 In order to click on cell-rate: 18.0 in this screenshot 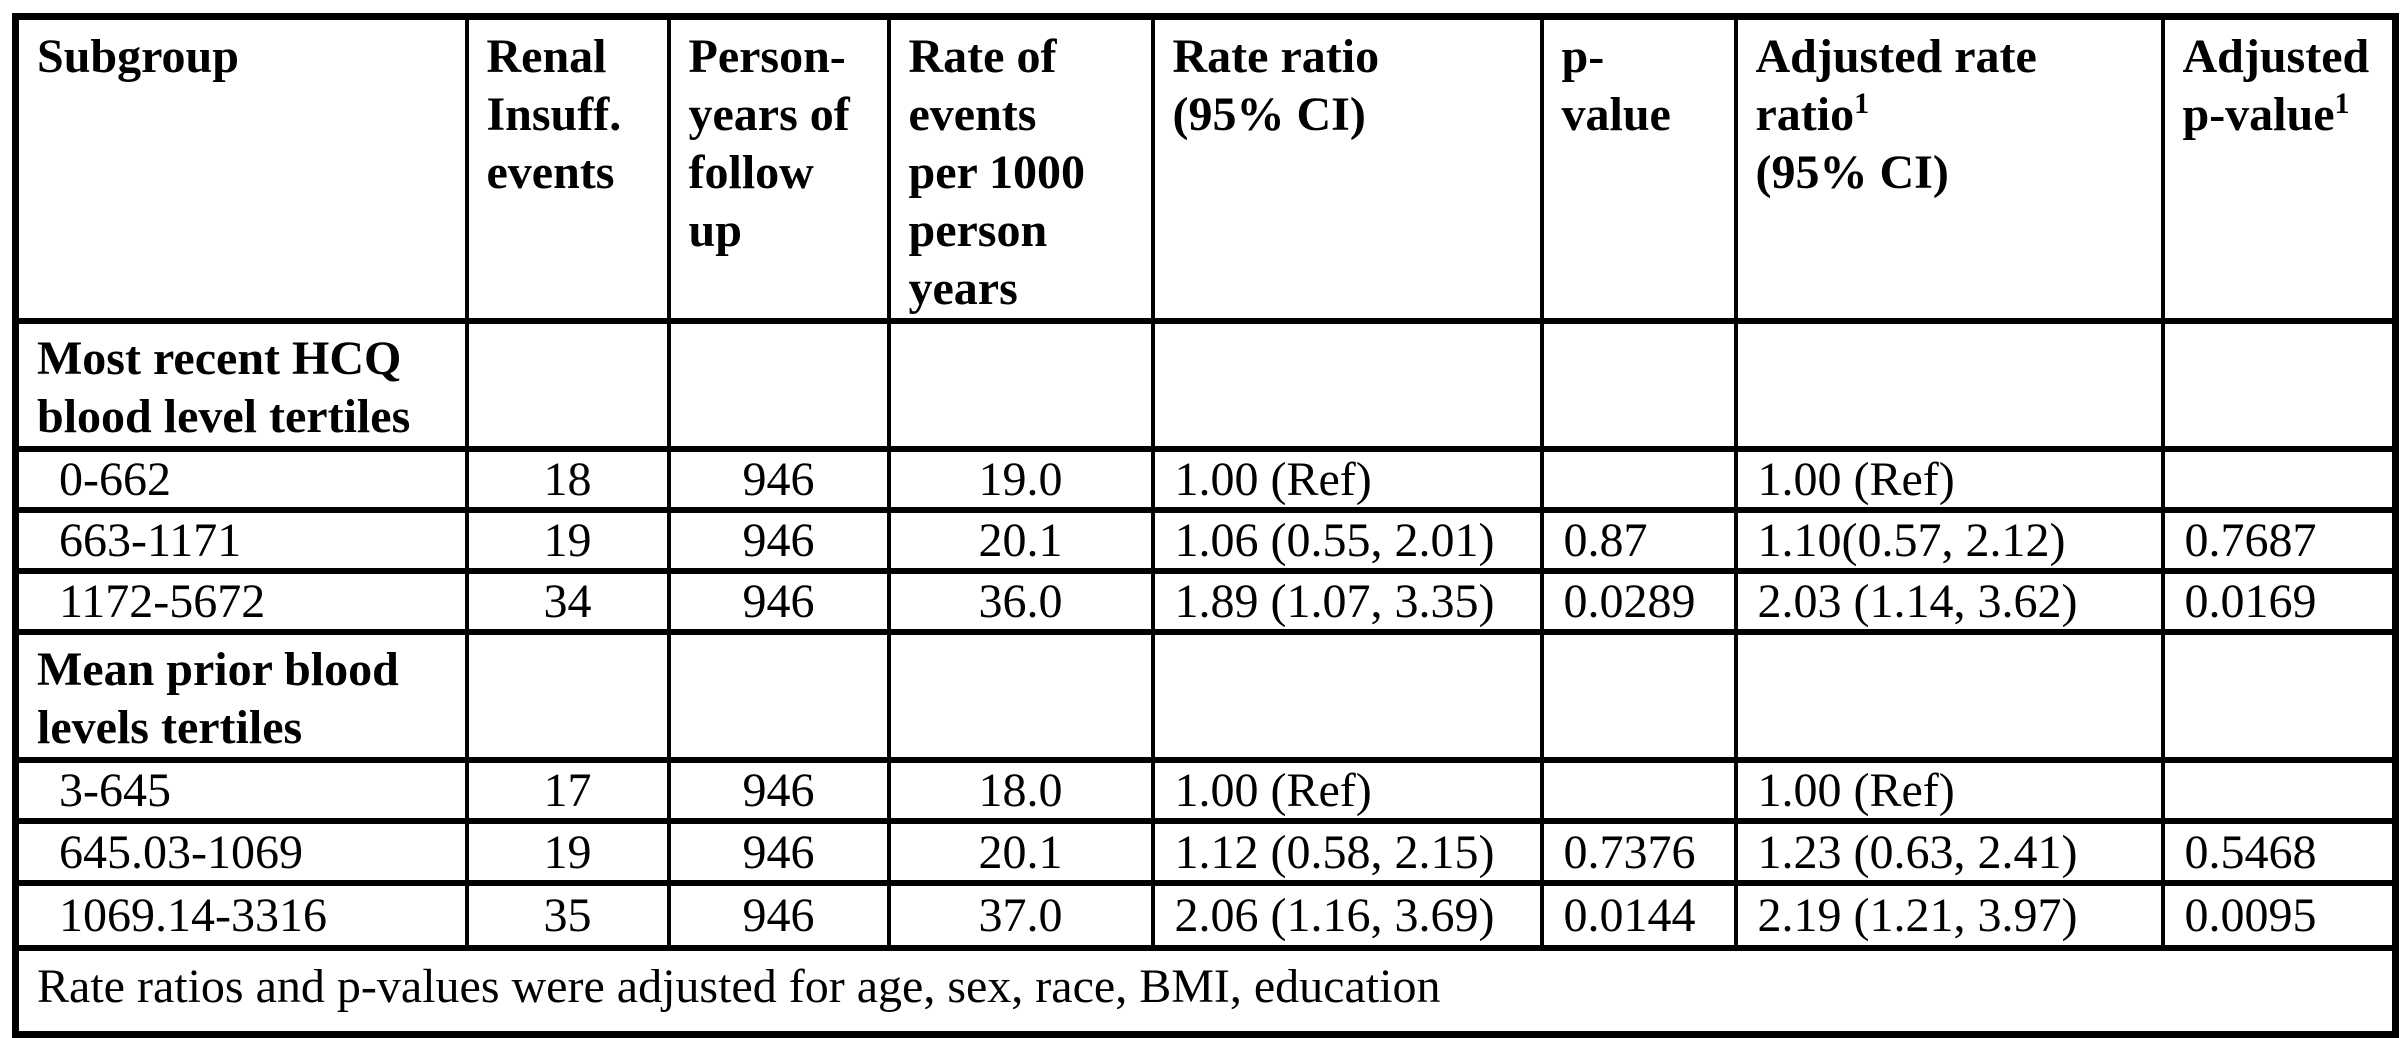, I will do `click(1020, 790)`.